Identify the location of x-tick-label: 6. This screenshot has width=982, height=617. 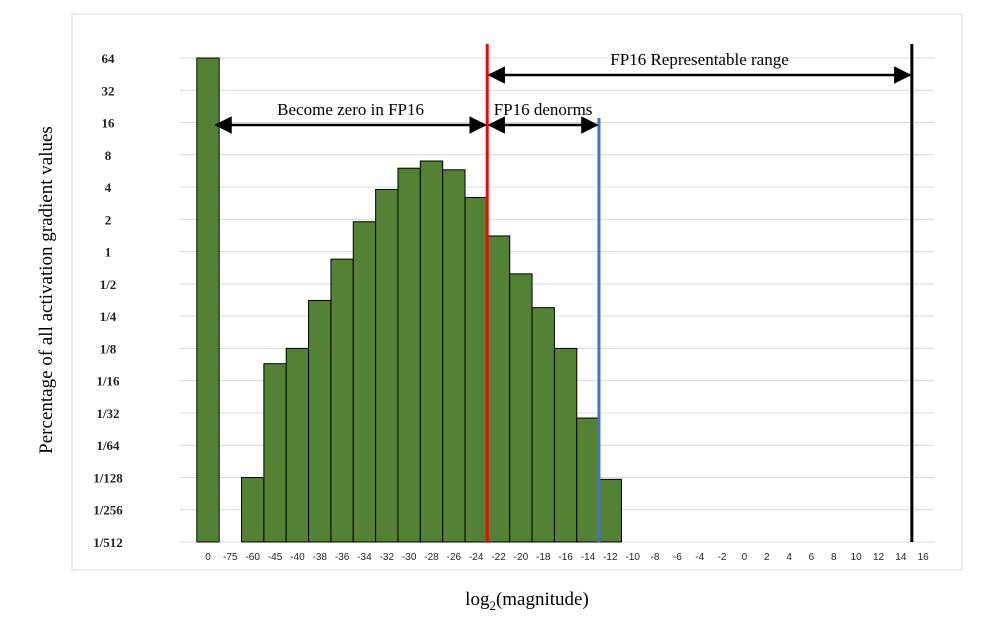
(812, 557).